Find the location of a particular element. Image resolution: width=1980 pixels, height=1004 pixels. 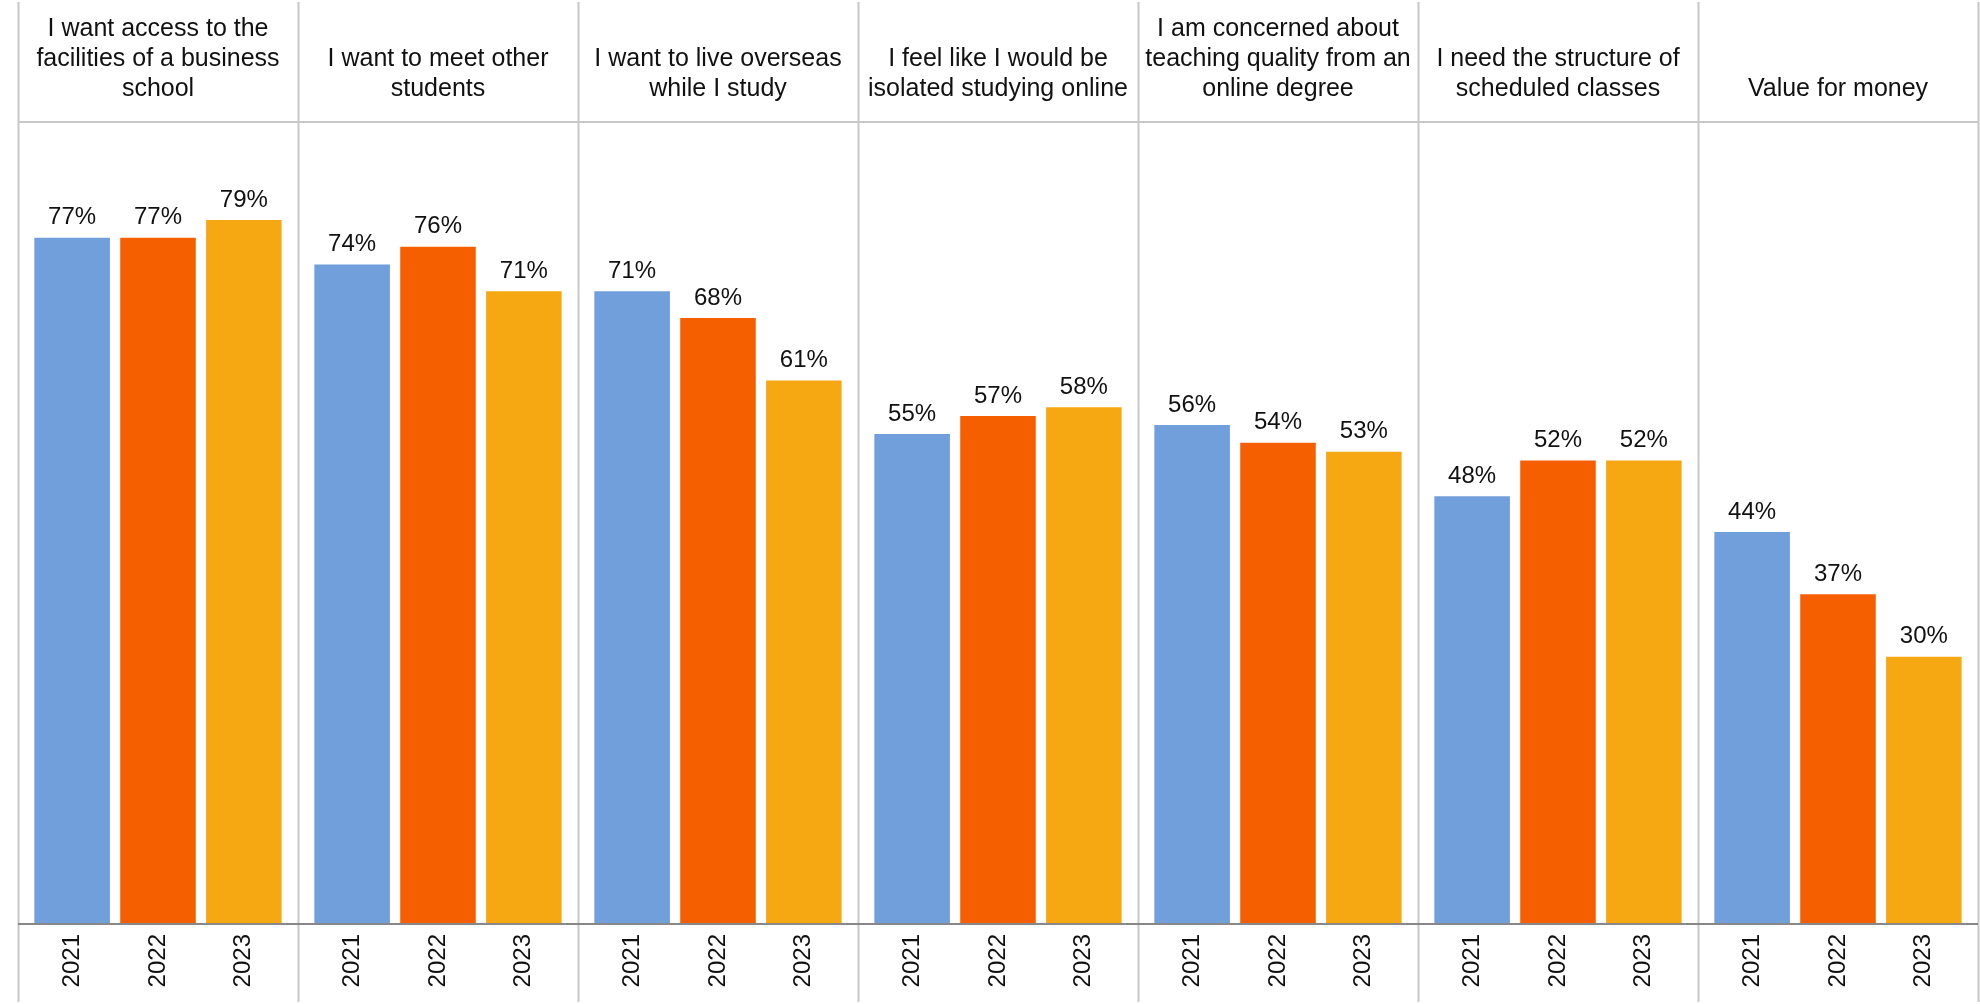

x-tick-label: I am concerned about teaching quality from an online degree is located at coordinates (1278, 56).